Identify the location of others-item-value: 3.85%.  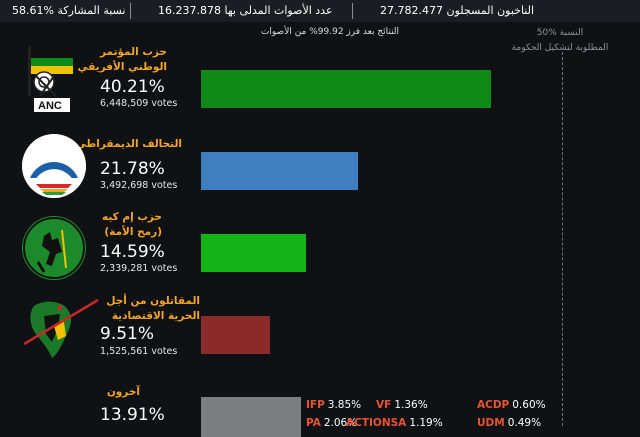
(344, 405).